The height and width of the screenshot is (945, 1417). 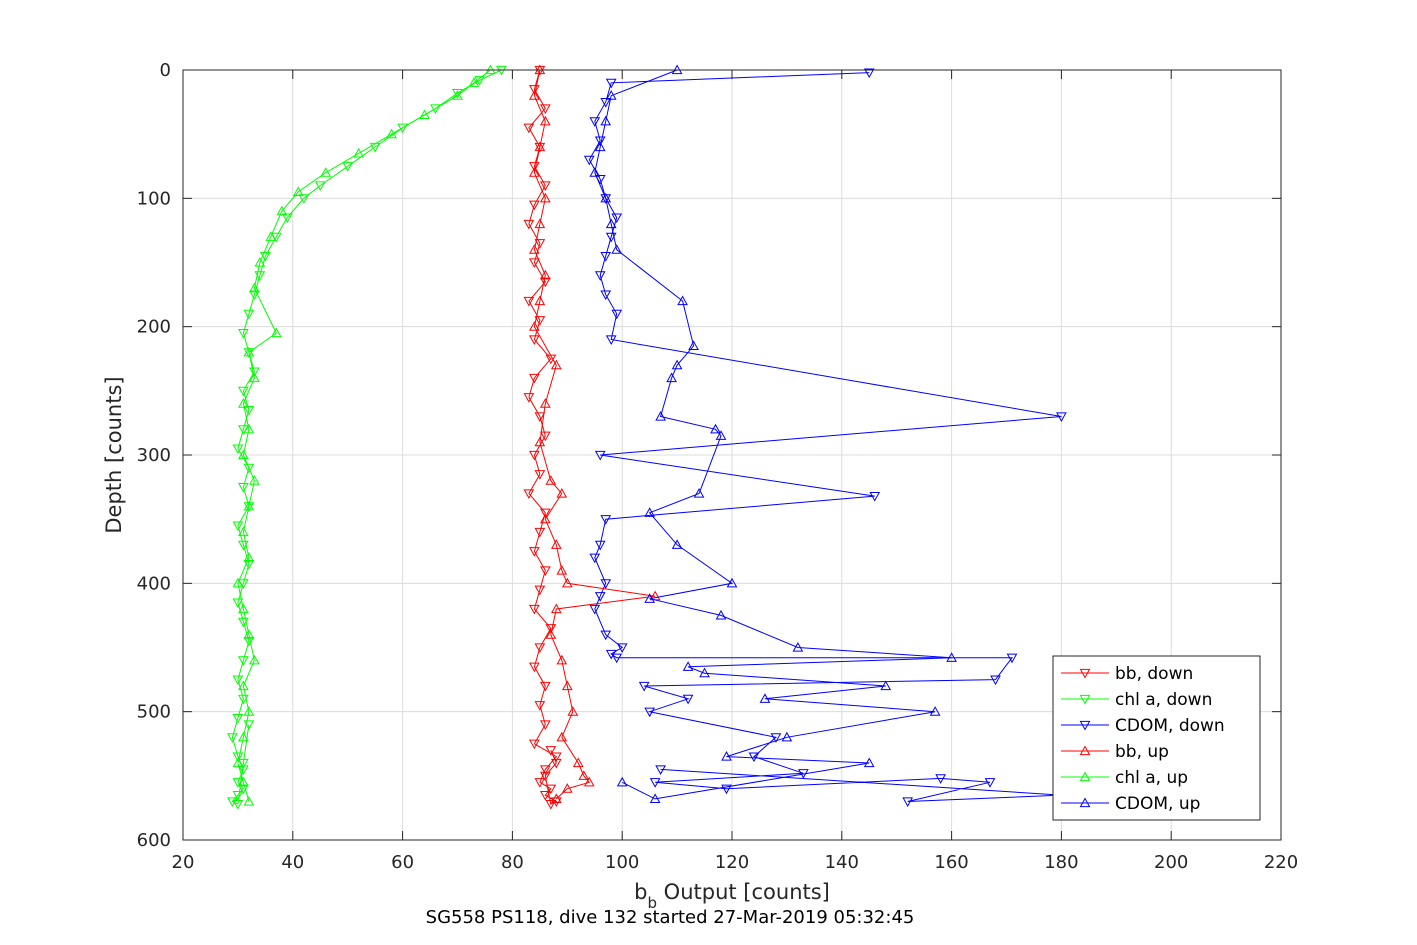 I want to click on series-line-bb-up, so click(x=594, y=434).